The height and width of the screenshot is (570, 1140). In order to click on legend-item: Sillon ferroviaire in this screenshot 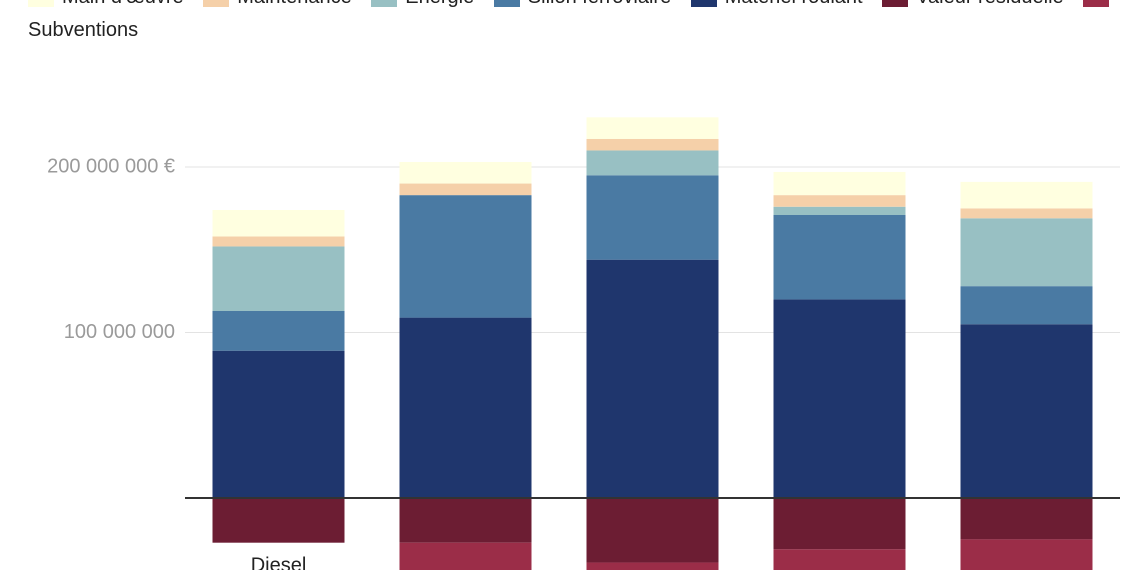, I will do `click(582, 4)`.